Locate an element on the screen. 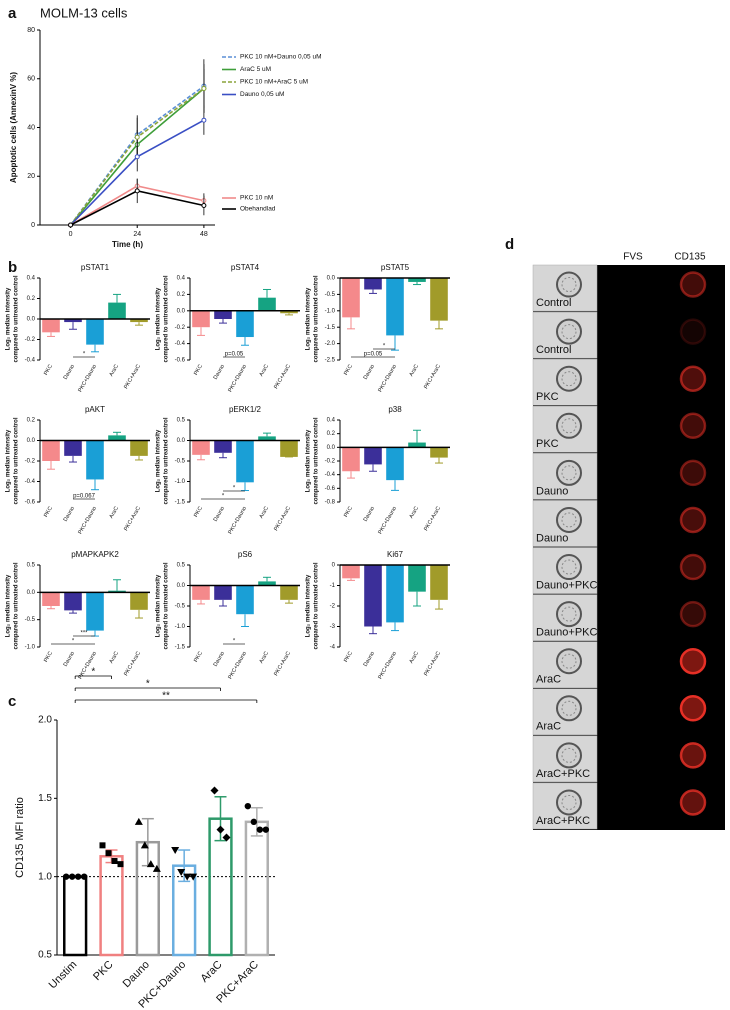 The width and height of the screenshot is (730, 1010). y-tick-label: -0.8 is located at coordinates (330, 503).